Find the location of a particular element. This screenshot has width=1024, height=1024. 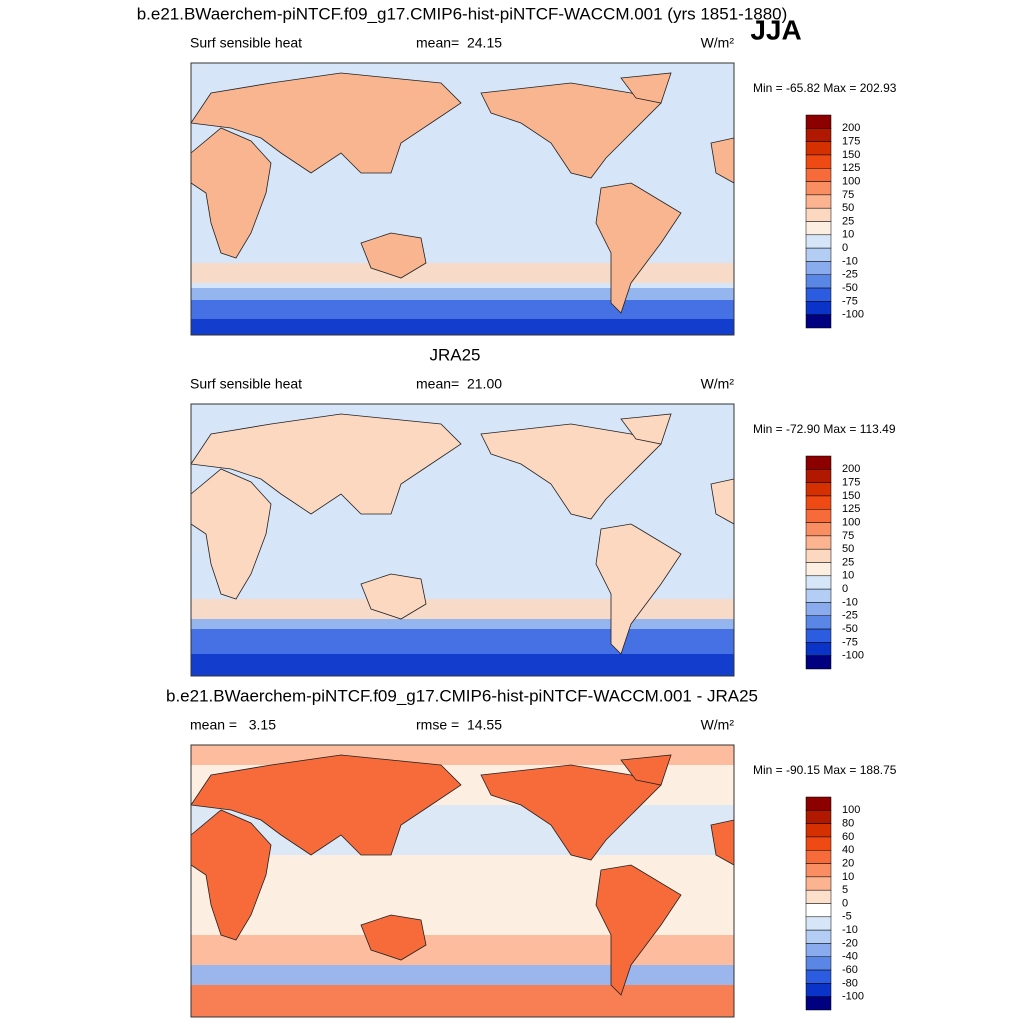

colorbar-label: -40 is located at coordinates (850, 957).